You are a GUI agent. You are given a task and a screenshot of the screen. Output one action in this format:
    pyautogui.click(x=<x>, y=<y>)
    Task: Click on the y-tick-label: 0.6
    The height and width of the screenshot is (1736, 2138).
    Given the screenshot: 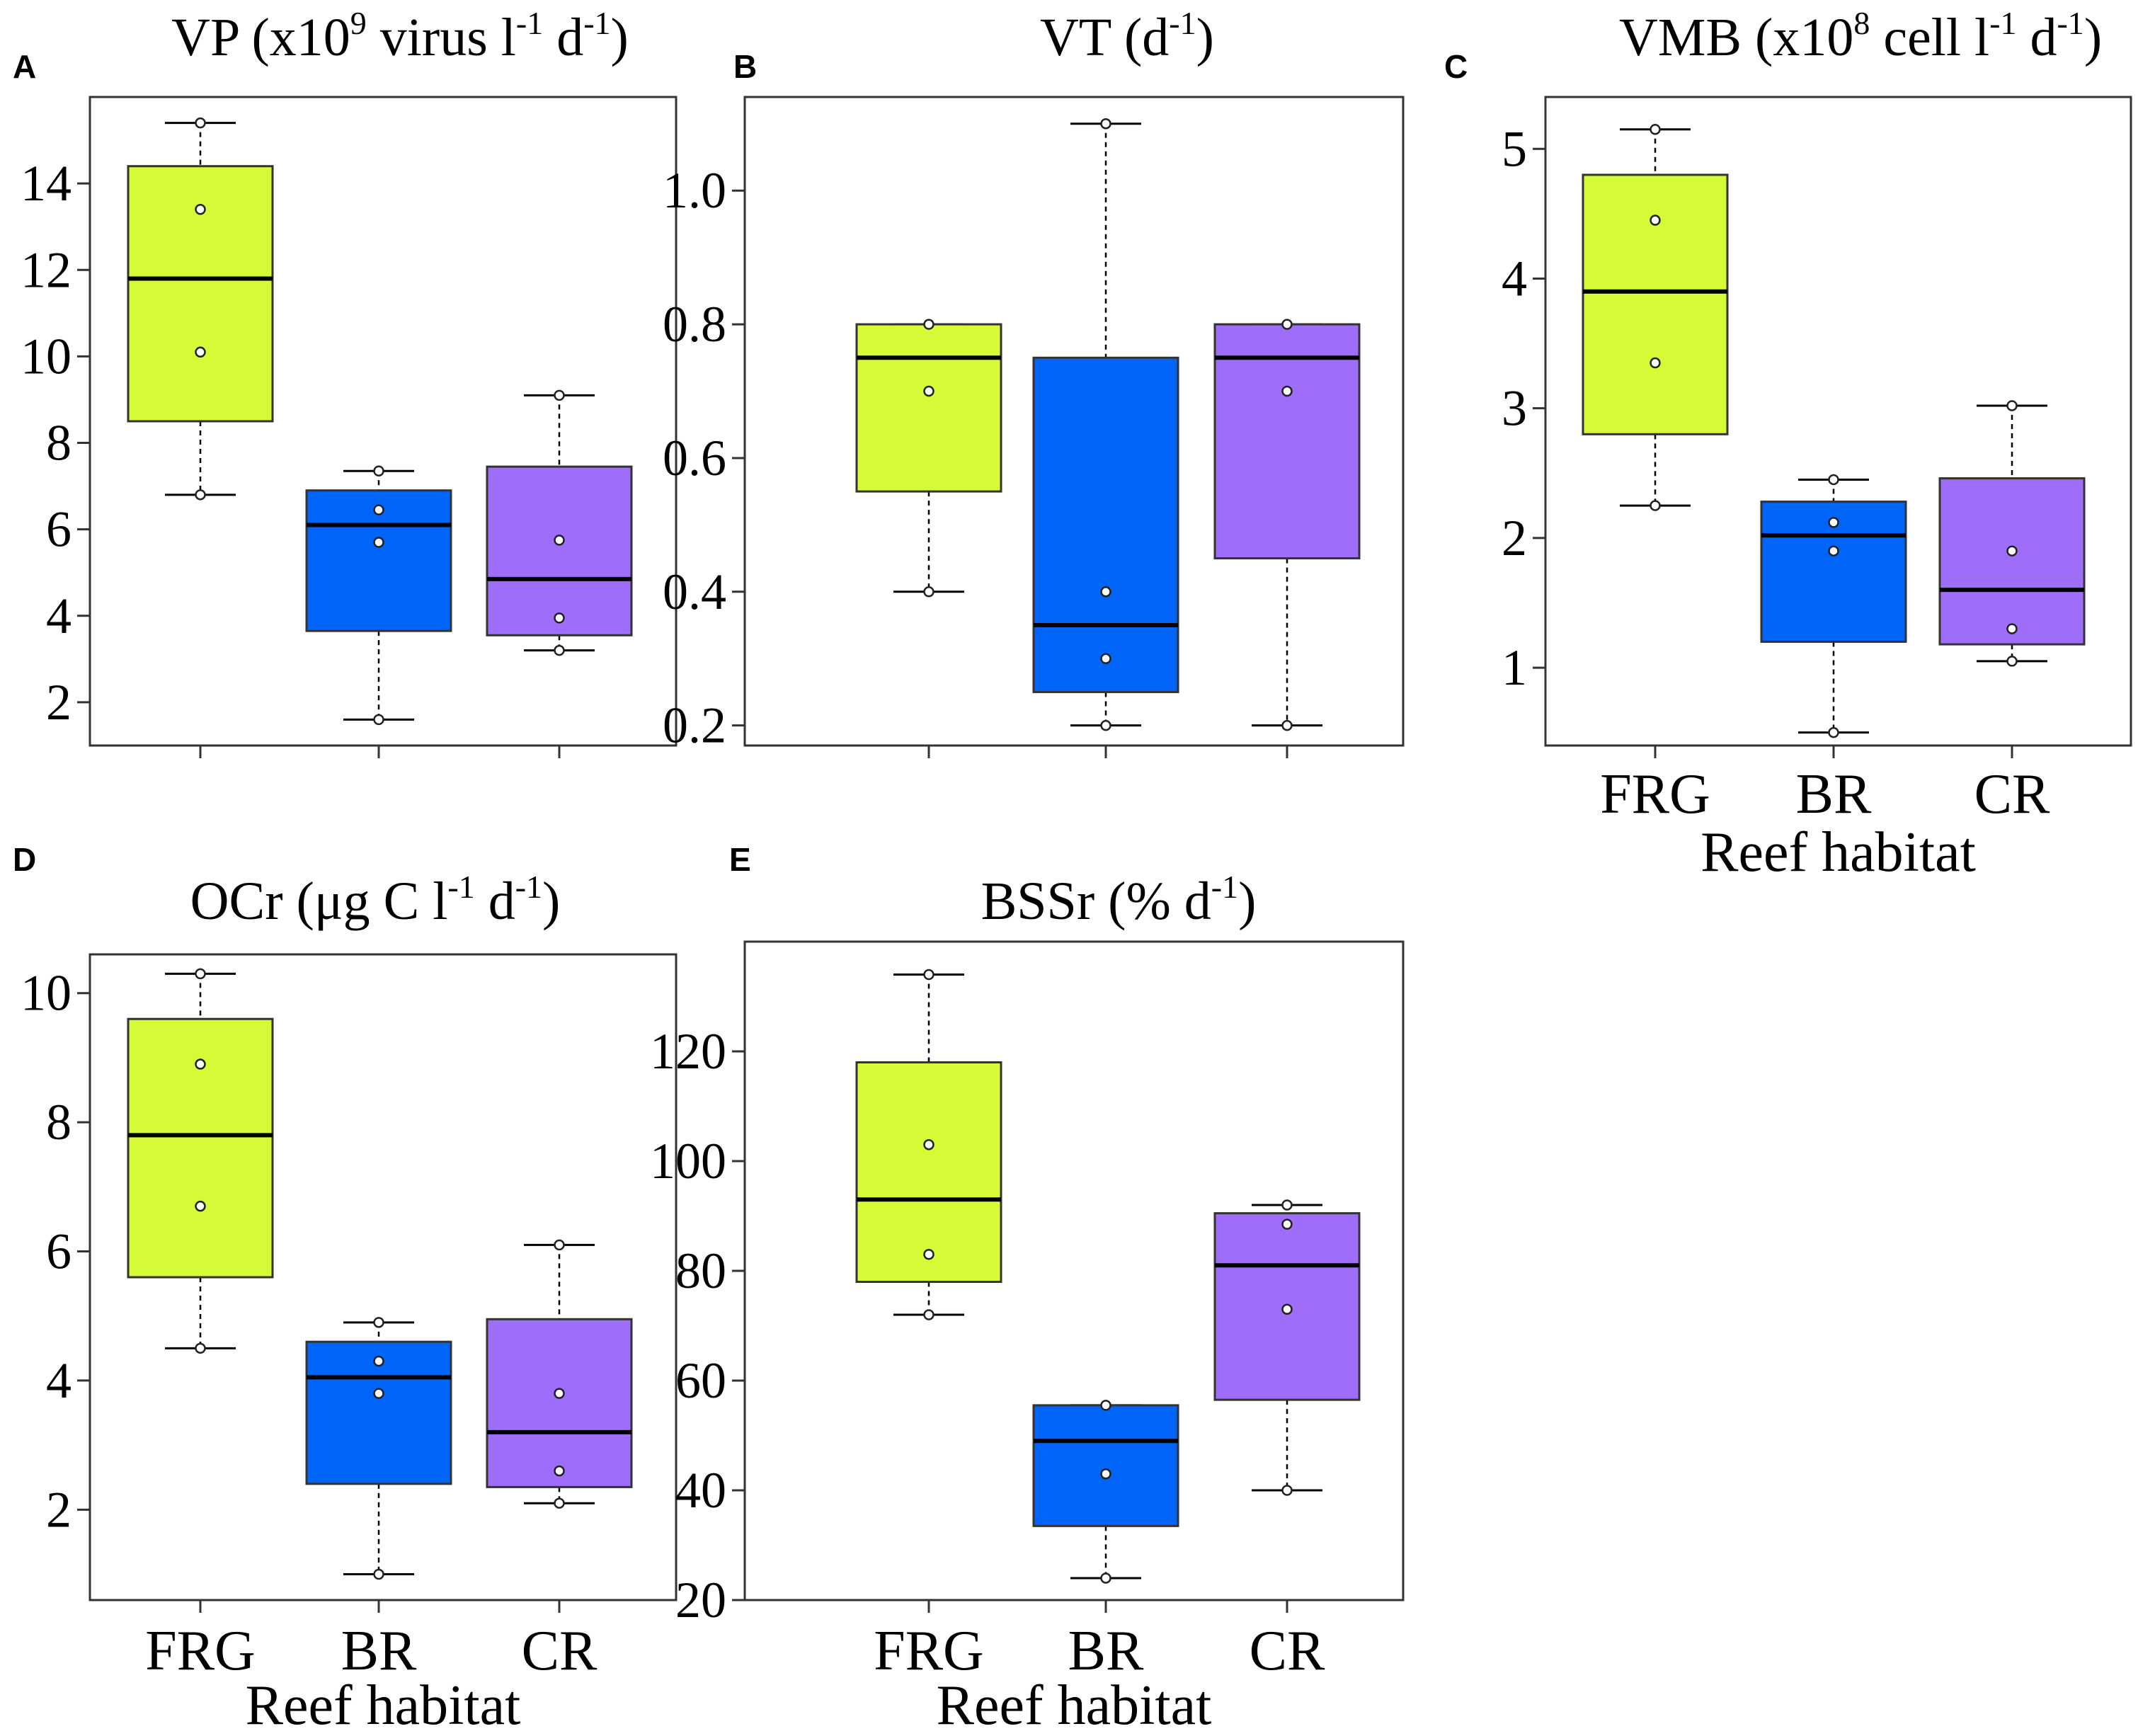 What is the action you would take?
    pyautogui.click(x=694, y=458)
    